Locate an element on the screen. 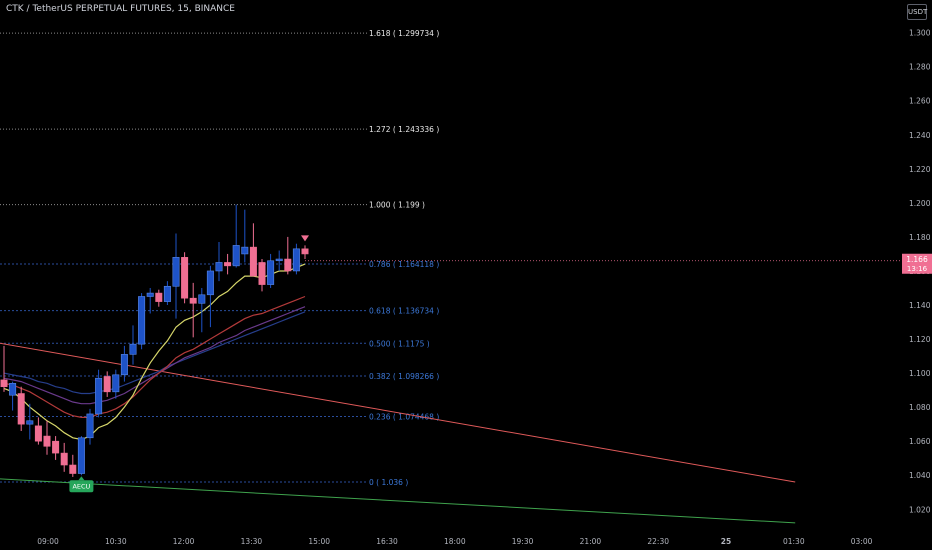  y-tick-9: 1.200 is located at coordinates (920, 203).